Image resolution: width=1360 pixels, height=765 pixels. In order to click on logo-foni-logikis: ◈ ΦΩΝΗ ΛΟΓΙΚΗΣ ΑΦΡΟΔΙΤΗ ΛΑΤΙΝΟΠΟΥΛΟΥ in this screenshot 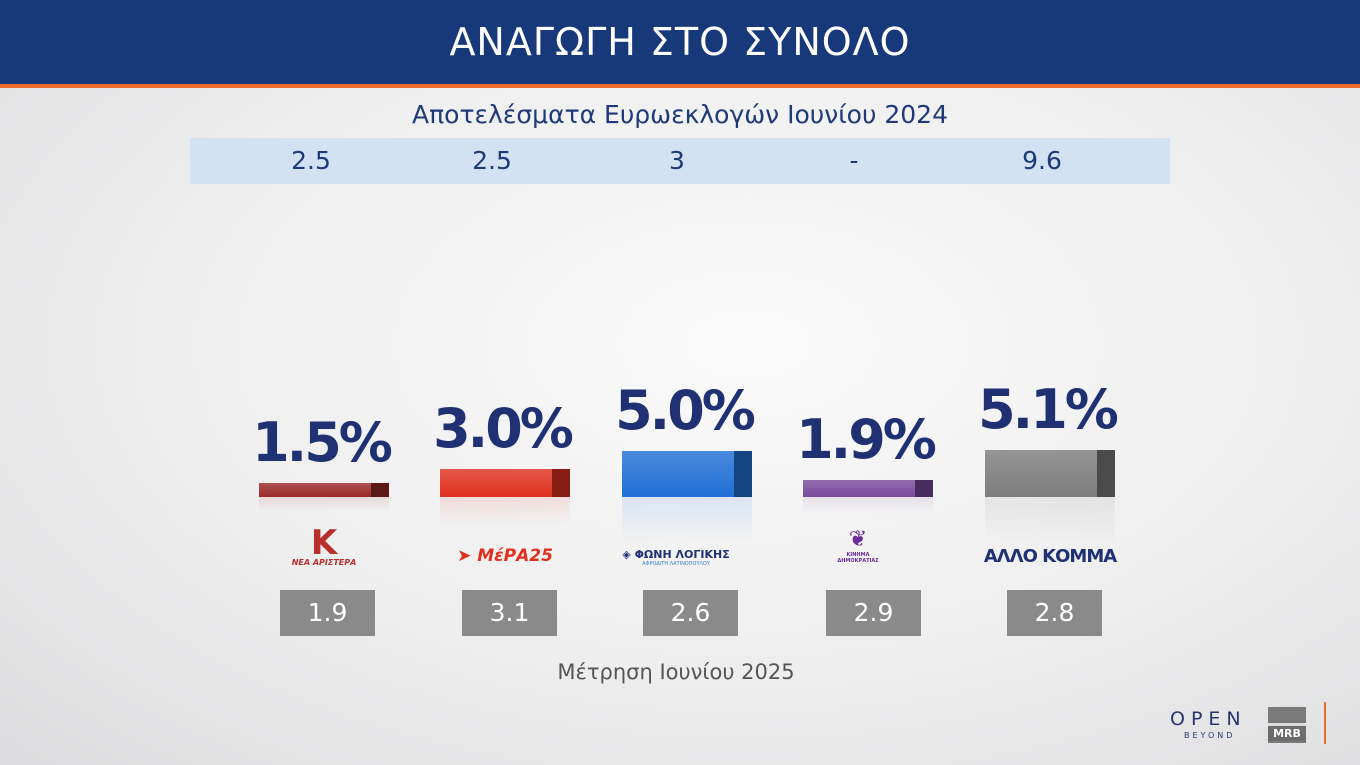, I will do `click(676, 557)`.